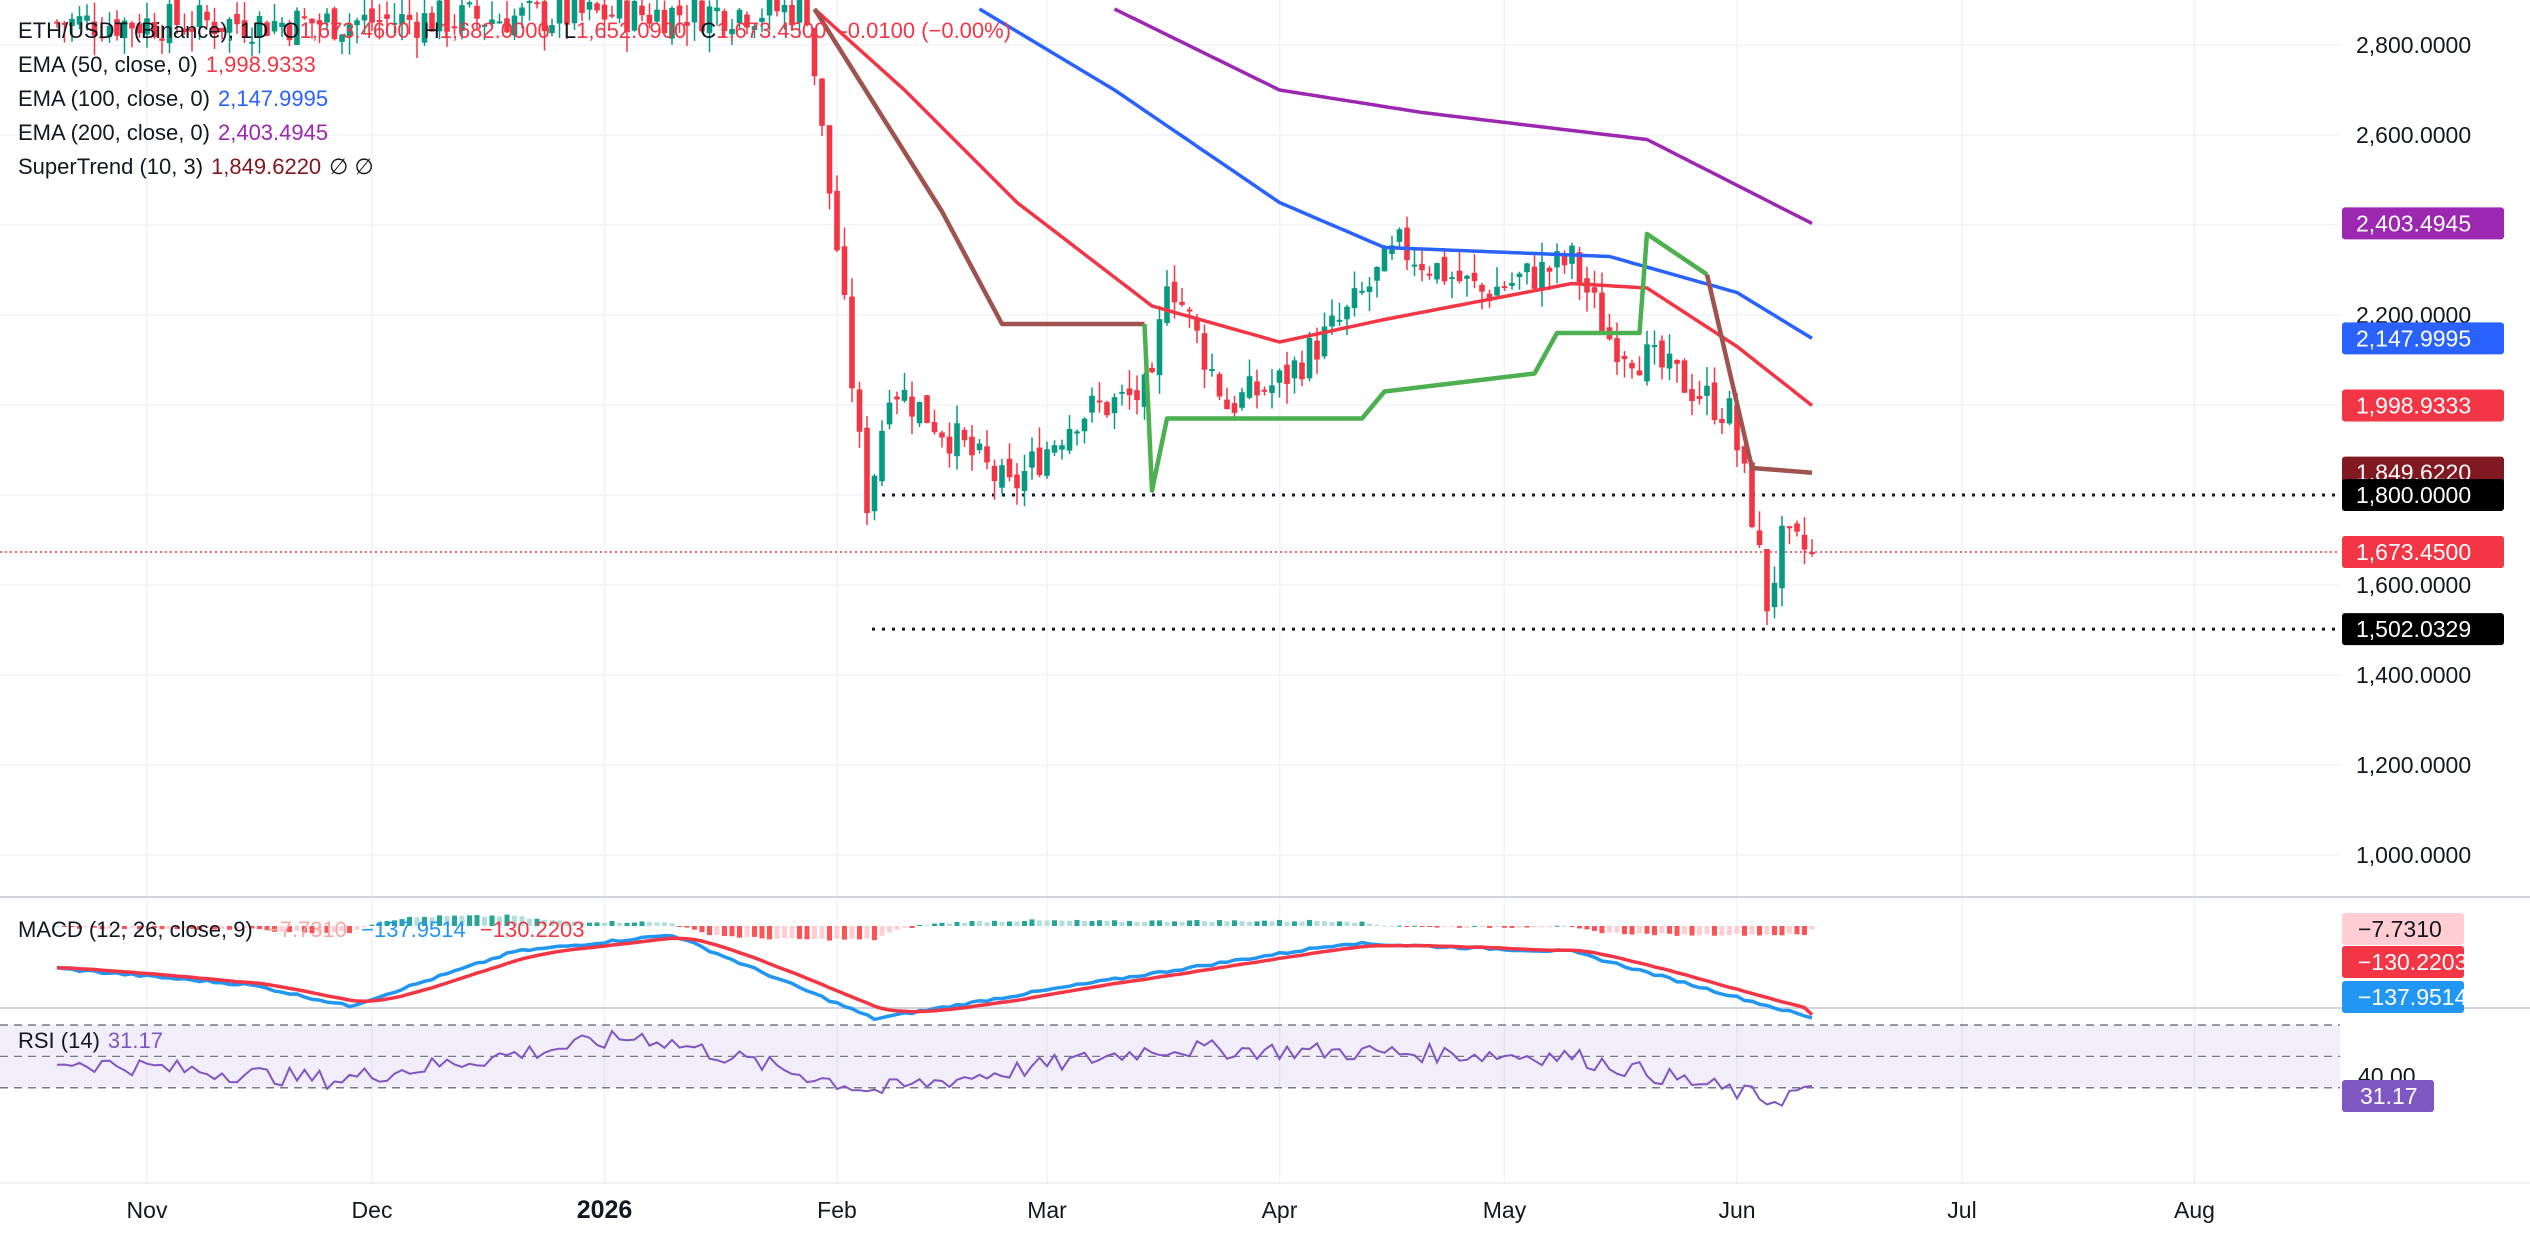 The width and height of the screenshot is (2530, 1253). I want to click on legend-ema200: EMA (200, close, 0) 2,403.4945, so click(177, 133).